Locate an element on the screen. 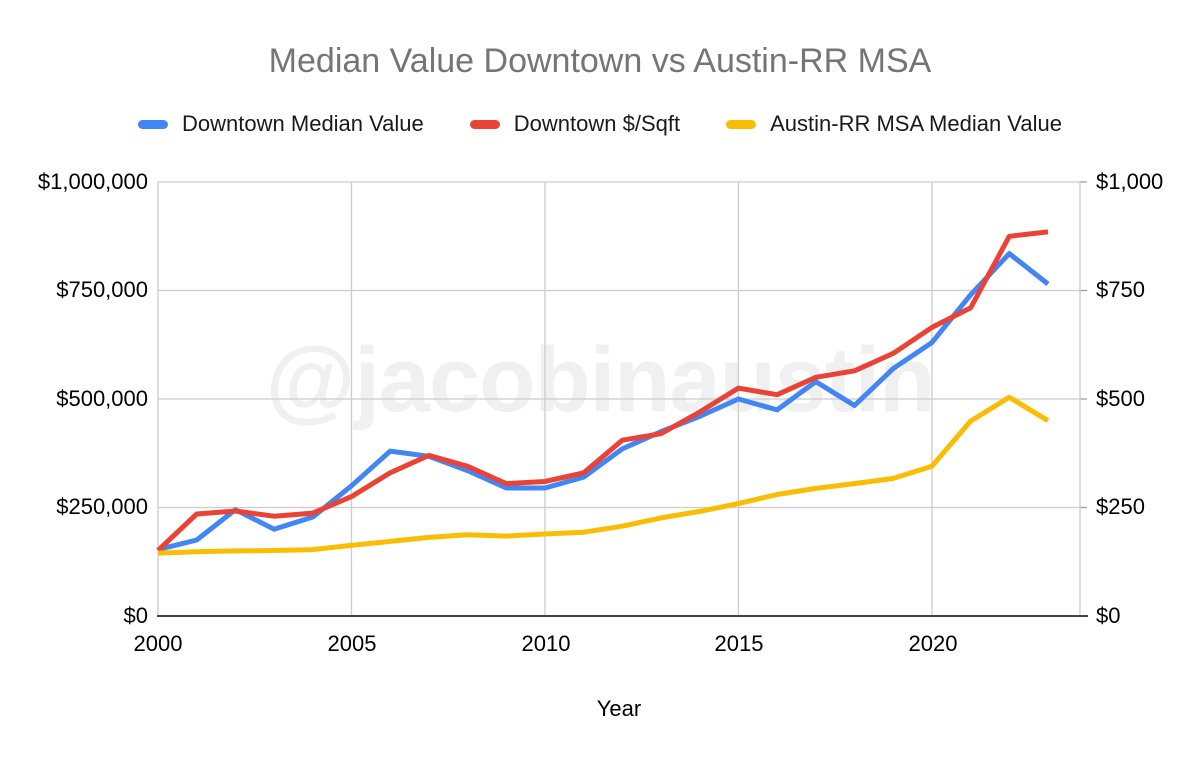 This screenshot has height=762, width=1200. x-axis-tick-2010: 2010 is located at coordinates (546, 643).